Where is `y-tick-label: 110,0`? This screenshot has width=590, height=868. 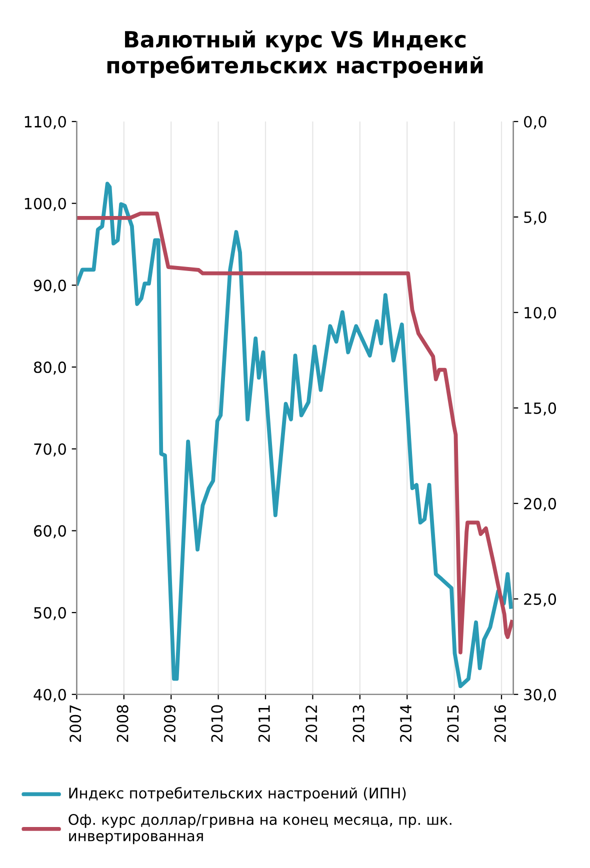 y-tick-label: 110,0 is located at coordinates (45, 123).